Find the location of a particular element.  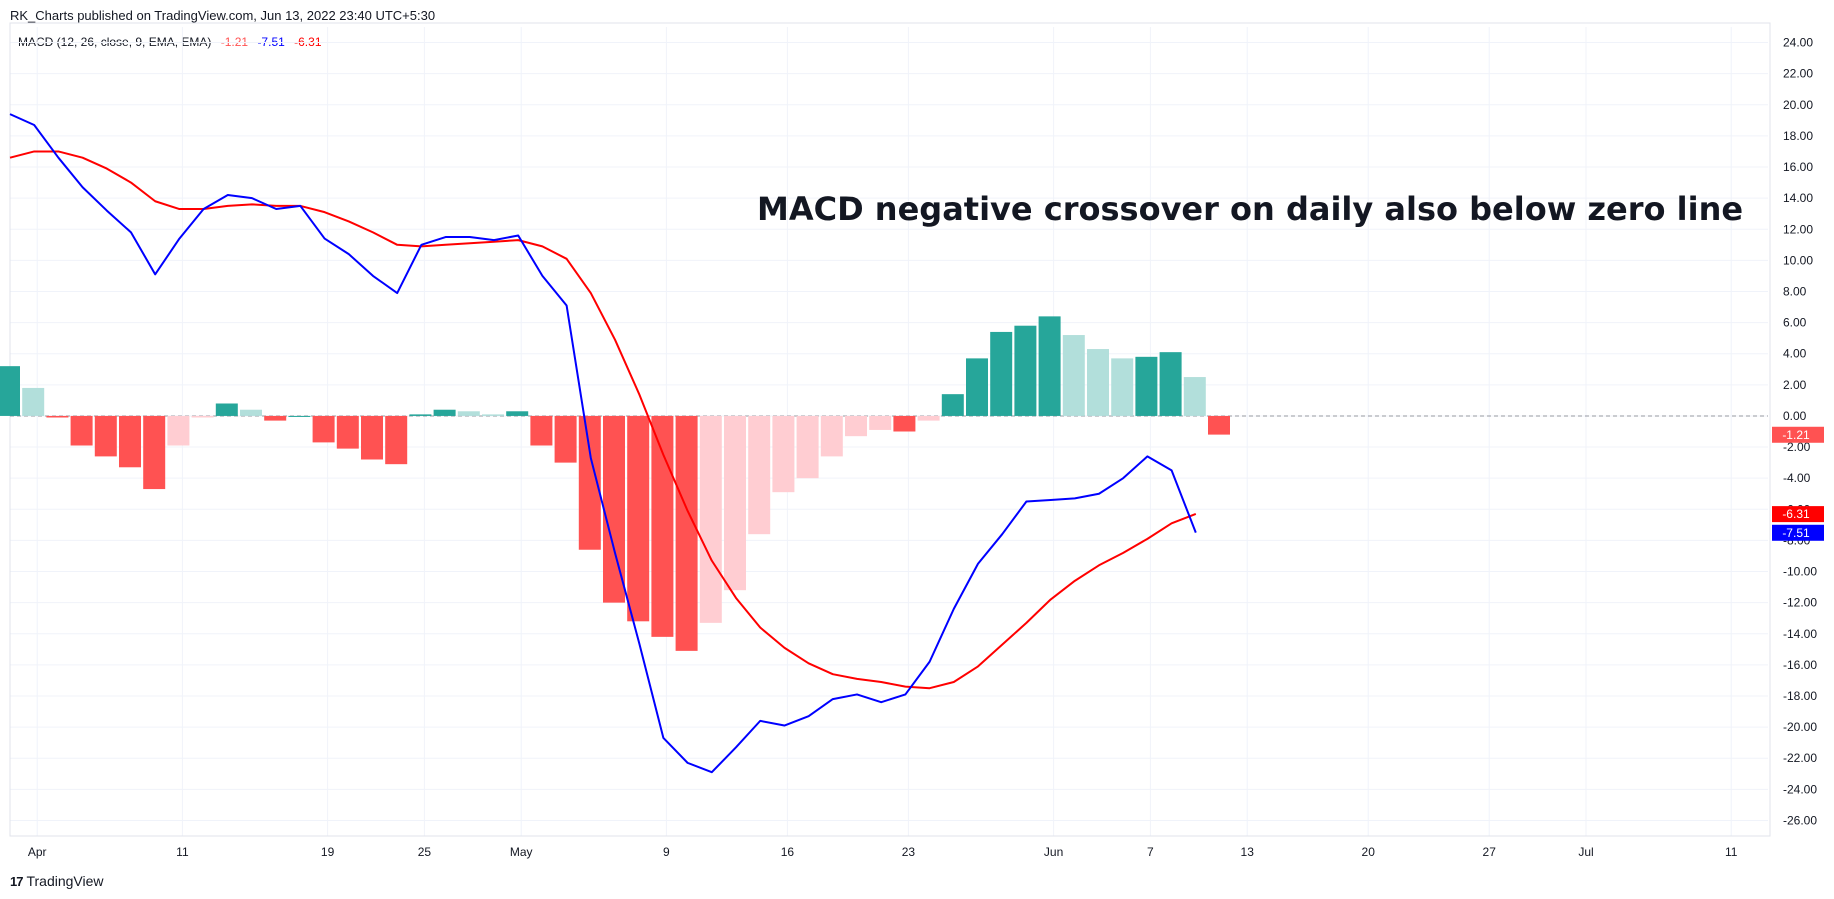

x-tick-label: 13 is located at coordinates (1248, 852).